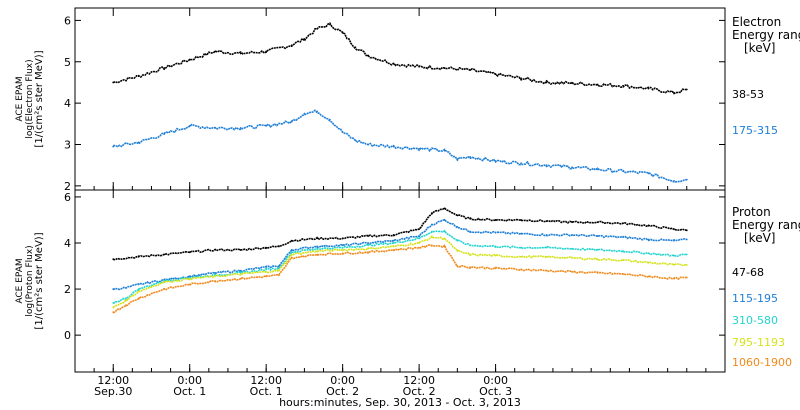 The height and width of the screenshot is (410, 800). I want to click on legend-entry-1060-1900: 1060-1900, so click(762, 362).